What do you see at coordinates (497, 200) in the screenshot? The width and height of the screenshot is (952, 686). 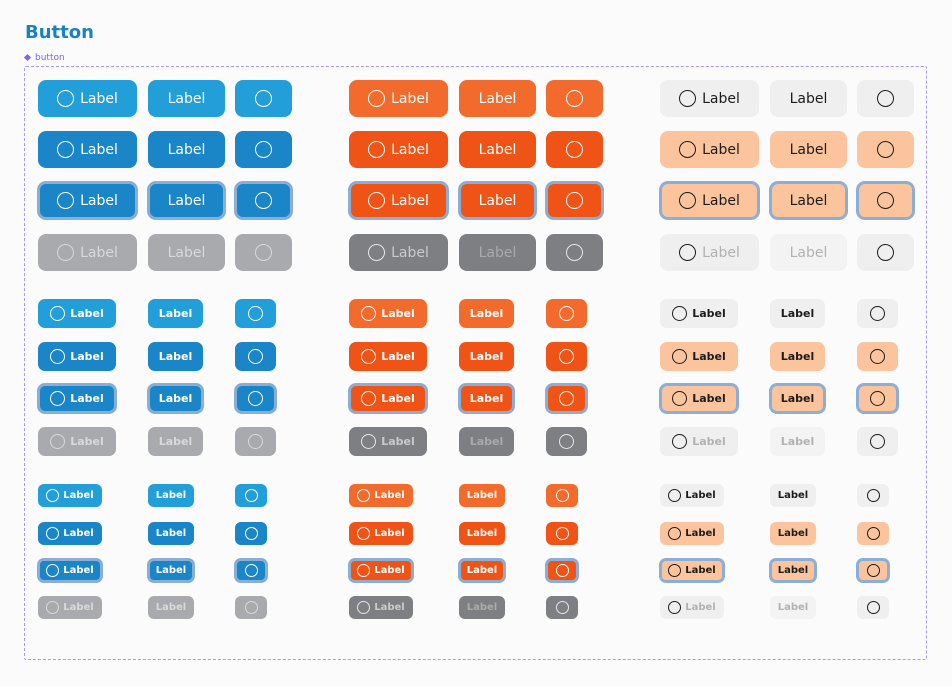 I see `button-large-orange-focused-label-only: Label` at bounding box center [497, 200].